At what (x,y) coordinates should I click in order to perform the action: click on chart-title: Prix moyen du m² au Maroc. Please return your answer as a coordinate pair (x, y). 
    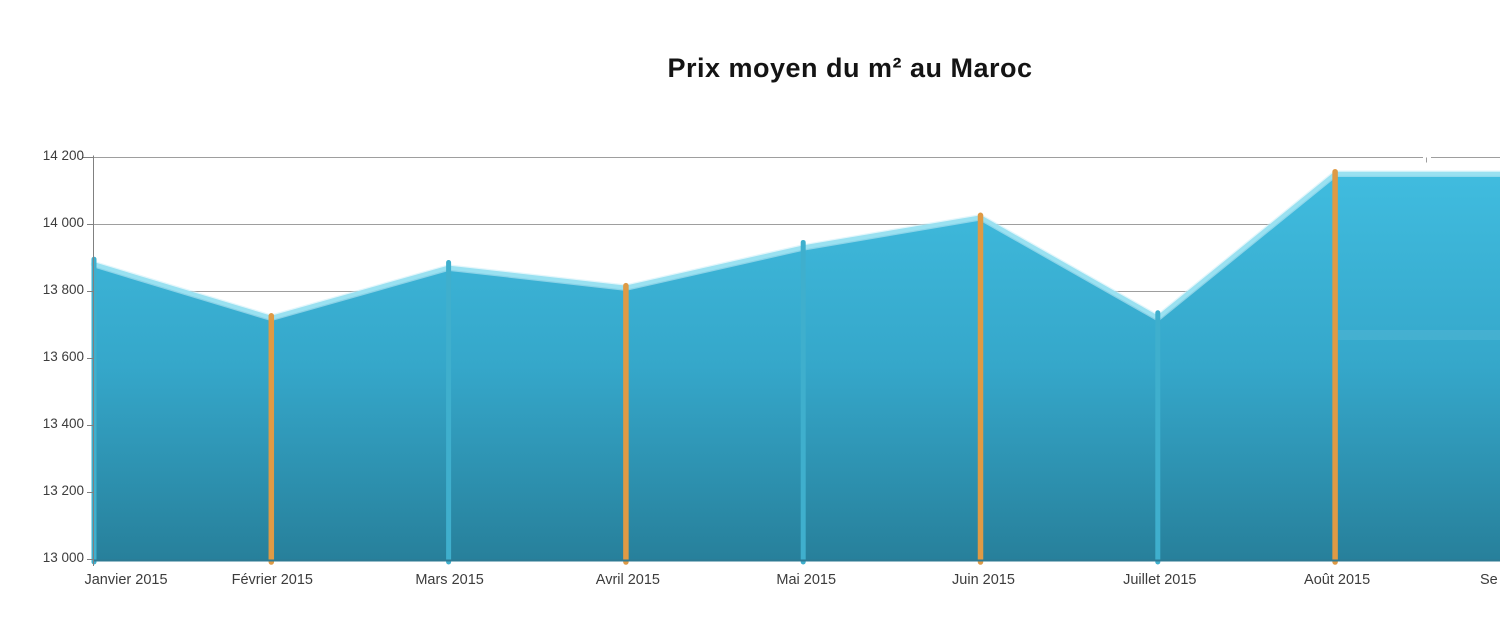
    Looking at the image, I should click on (850, 68).